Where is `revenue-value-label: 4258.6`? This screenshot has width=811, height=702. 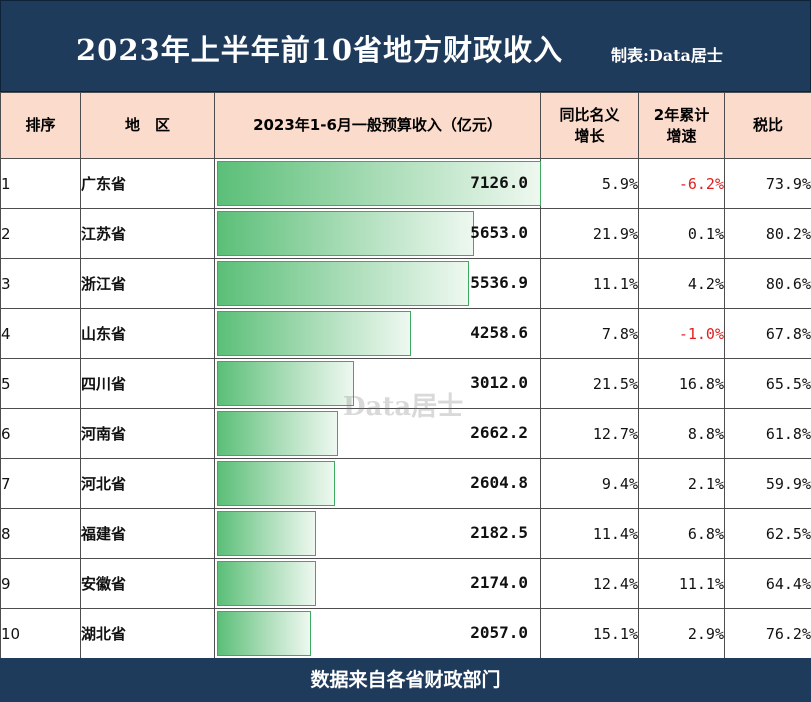 revenue-value-label: 4258.6 is located at coordinates (499, 332).